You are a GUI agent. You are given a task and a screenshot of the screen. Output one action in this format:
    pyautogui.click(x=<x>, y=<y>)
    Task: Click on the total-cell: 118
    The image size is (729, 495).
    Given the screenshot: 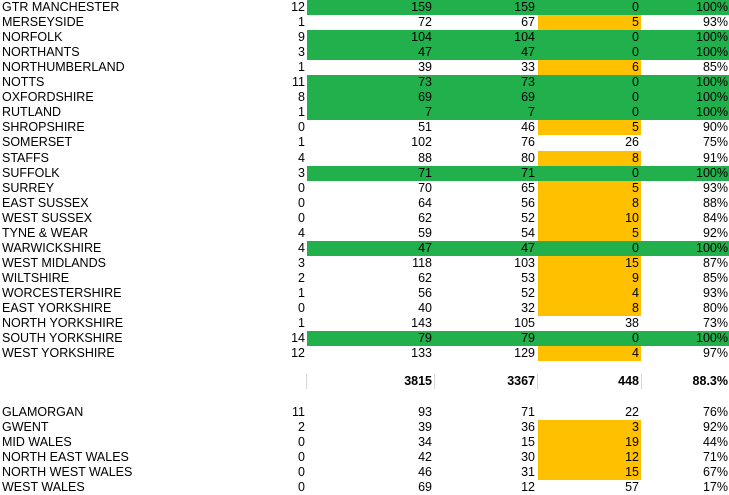 What is the action you would take?
    pyautogui.click(x=422, y=262)
    